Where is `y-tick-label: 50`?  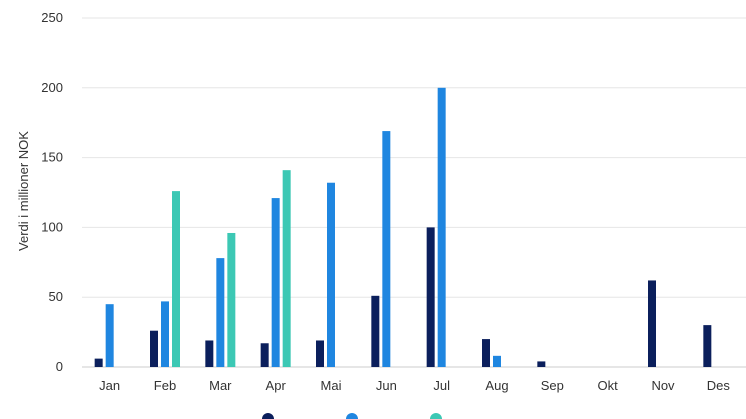 y-tick-label: 50 is located at coordinates (56, 296).